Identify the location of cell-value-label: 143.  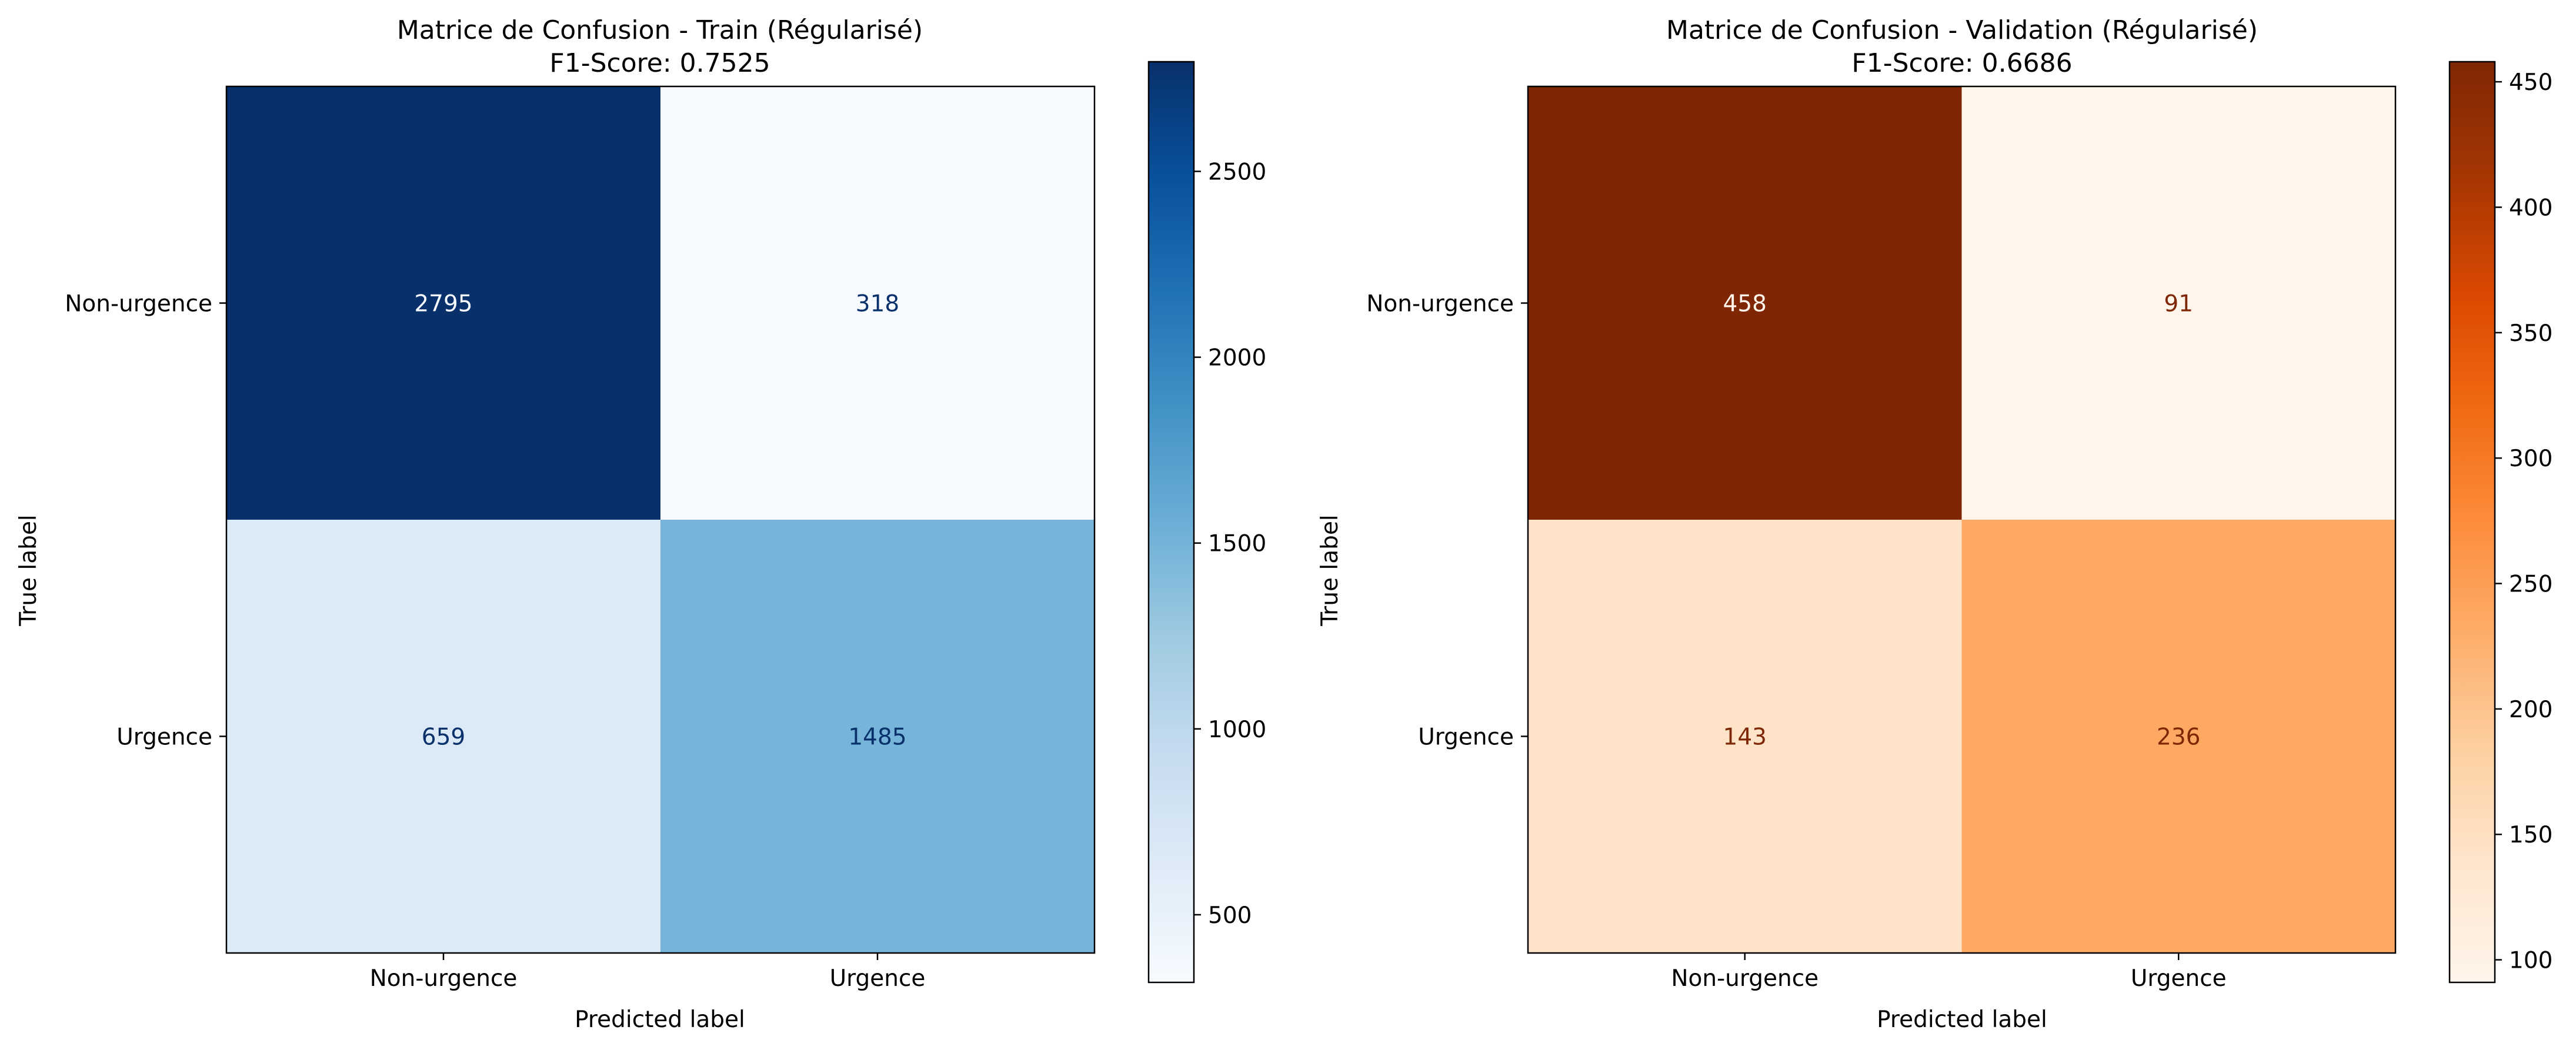
(1745, 737).